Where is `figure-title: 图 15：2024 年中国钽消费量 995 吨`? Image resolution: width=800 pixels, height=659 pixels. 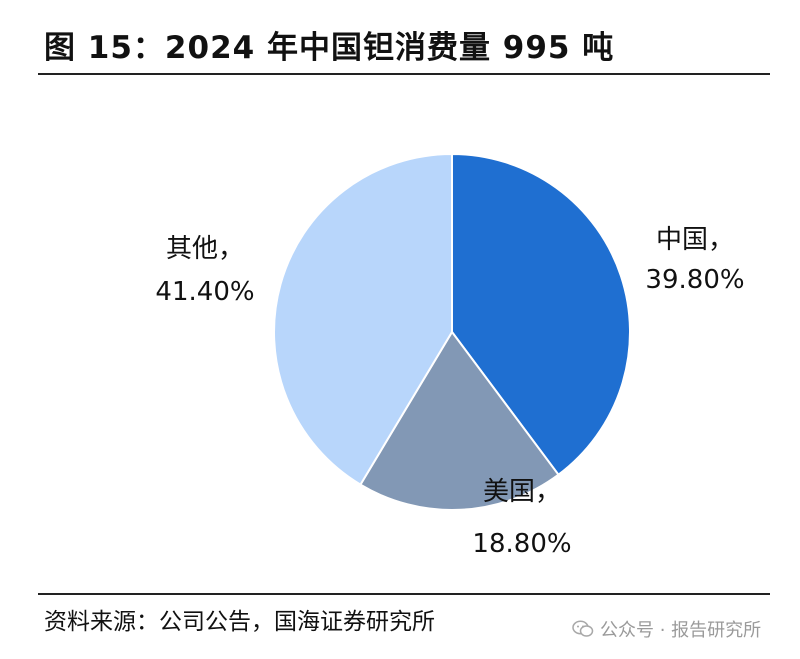 figure-title: 图 15：2024 年中国钽消费量 995 吨 is located at coordinates (329, 48).